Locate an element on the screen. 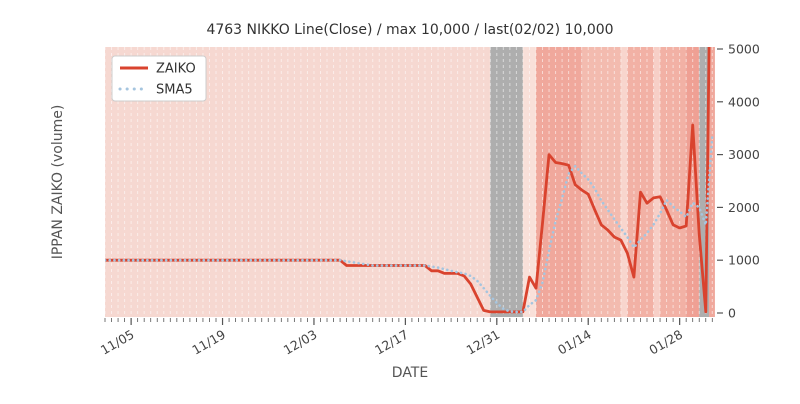 This screenshot has height=404, width=800. y-tick-label: 5000 is located at coordinates (744, 49).